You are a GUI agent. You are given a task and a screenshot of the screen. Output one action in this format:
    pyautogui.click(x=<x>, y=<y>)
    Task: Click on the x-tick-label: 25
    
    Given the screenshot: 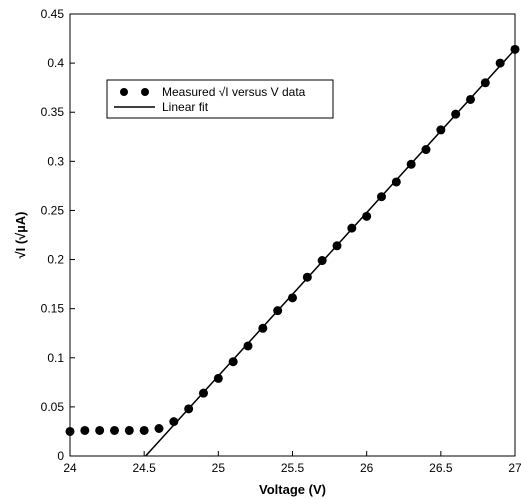 What is the action you would take?
    pyautogui.click(x=219, y=468)
    